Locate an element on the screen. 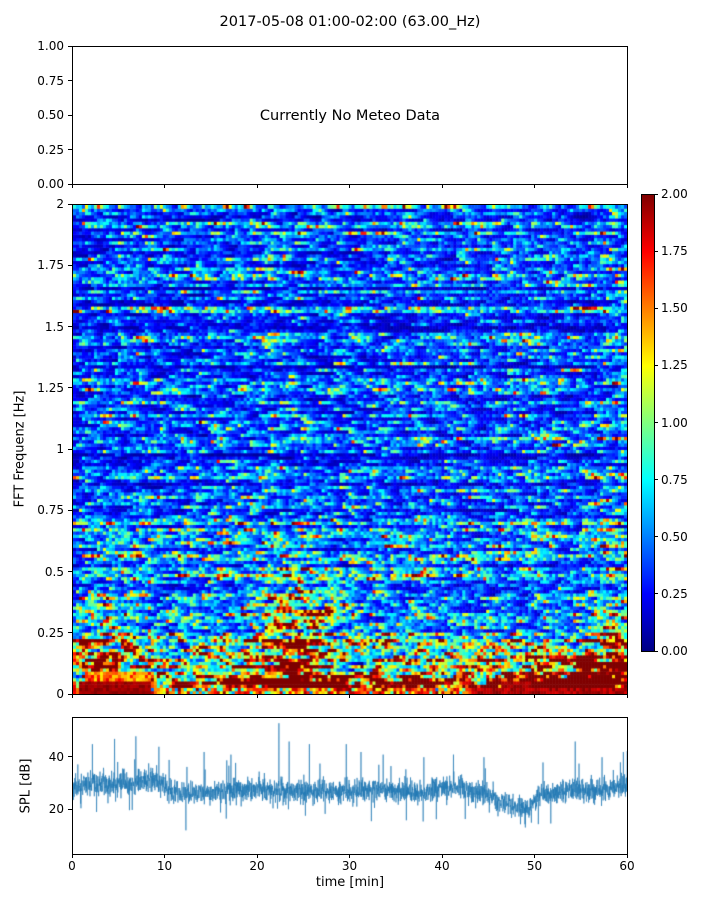 The height and width of the screenshot is (900, 720). colorbar-tick-label: 1.50 is located at coordinates (674, 308).